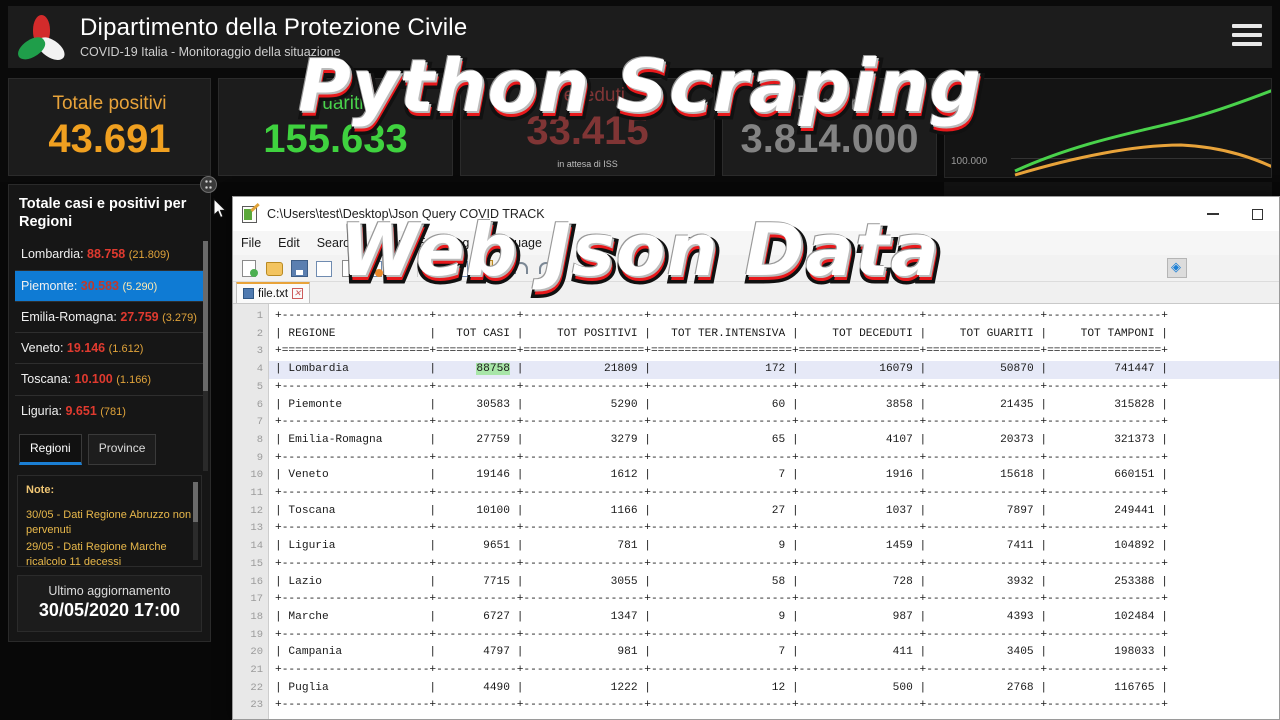  What do you see at coordinates (399, 268) in the screenshot?
I see `print-icon` at bounding box center [399, 268].